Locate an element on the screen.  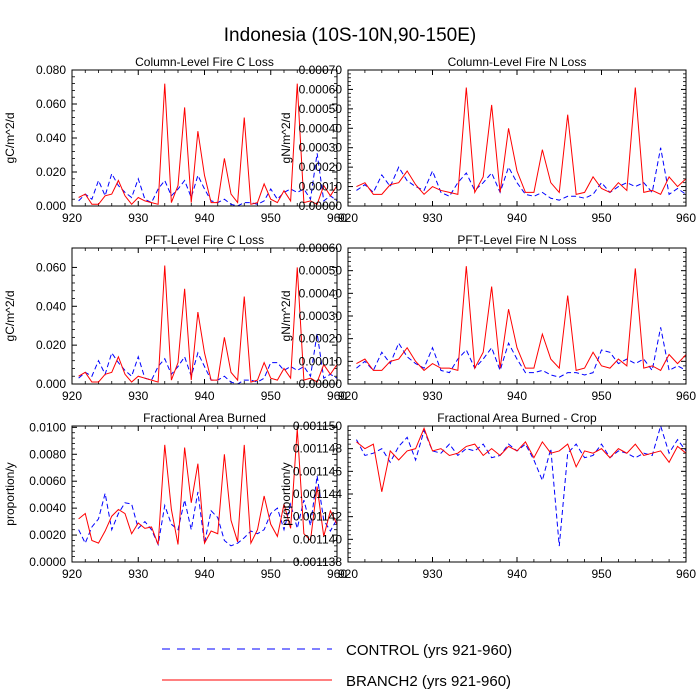
y-tick-label: 0.0040 is located at coordinates (47, 508).